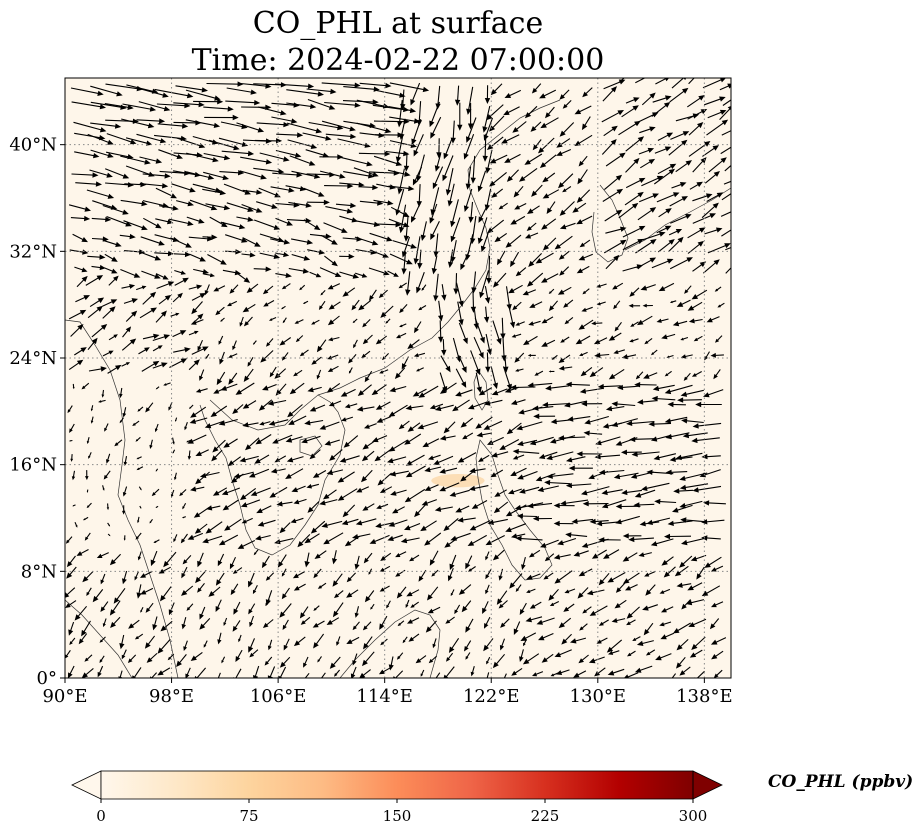 The width and height of the screenshot is (919, 836). Describe the element at coordinates (272, 475) in the screenshot. I see `coastline-indochina` at that location.